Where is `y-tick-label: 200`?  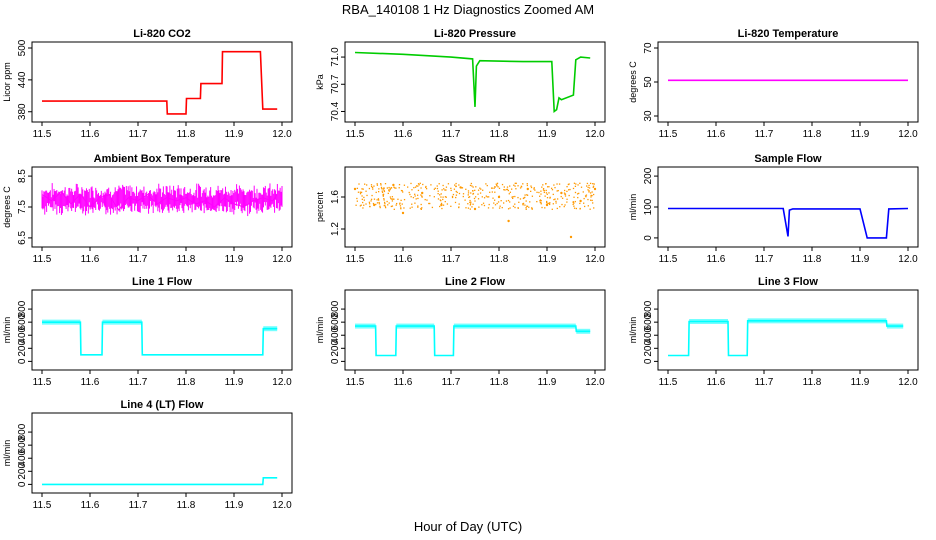 y-tick-label: 200 is located at coordinates (335, 348).